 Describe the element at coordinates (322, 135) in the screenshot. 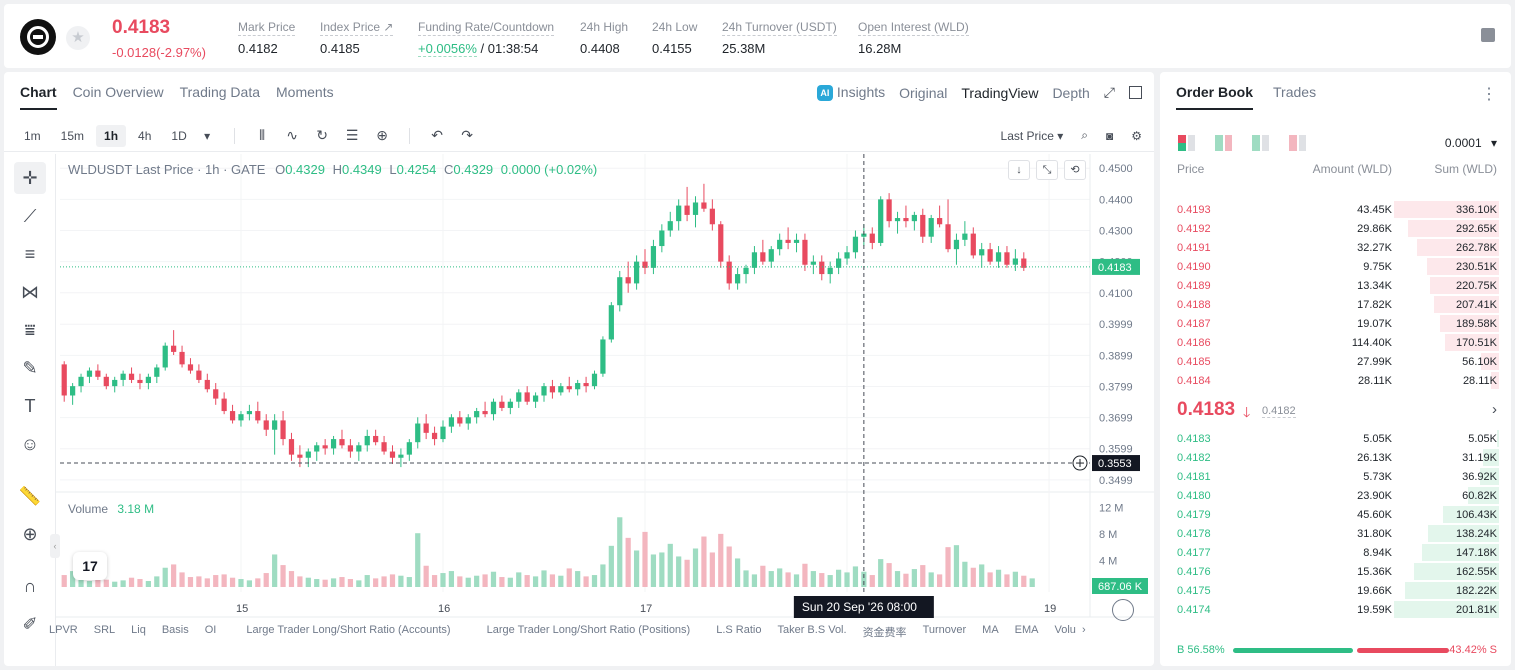

I see `replay-icon: ↻` at that location.